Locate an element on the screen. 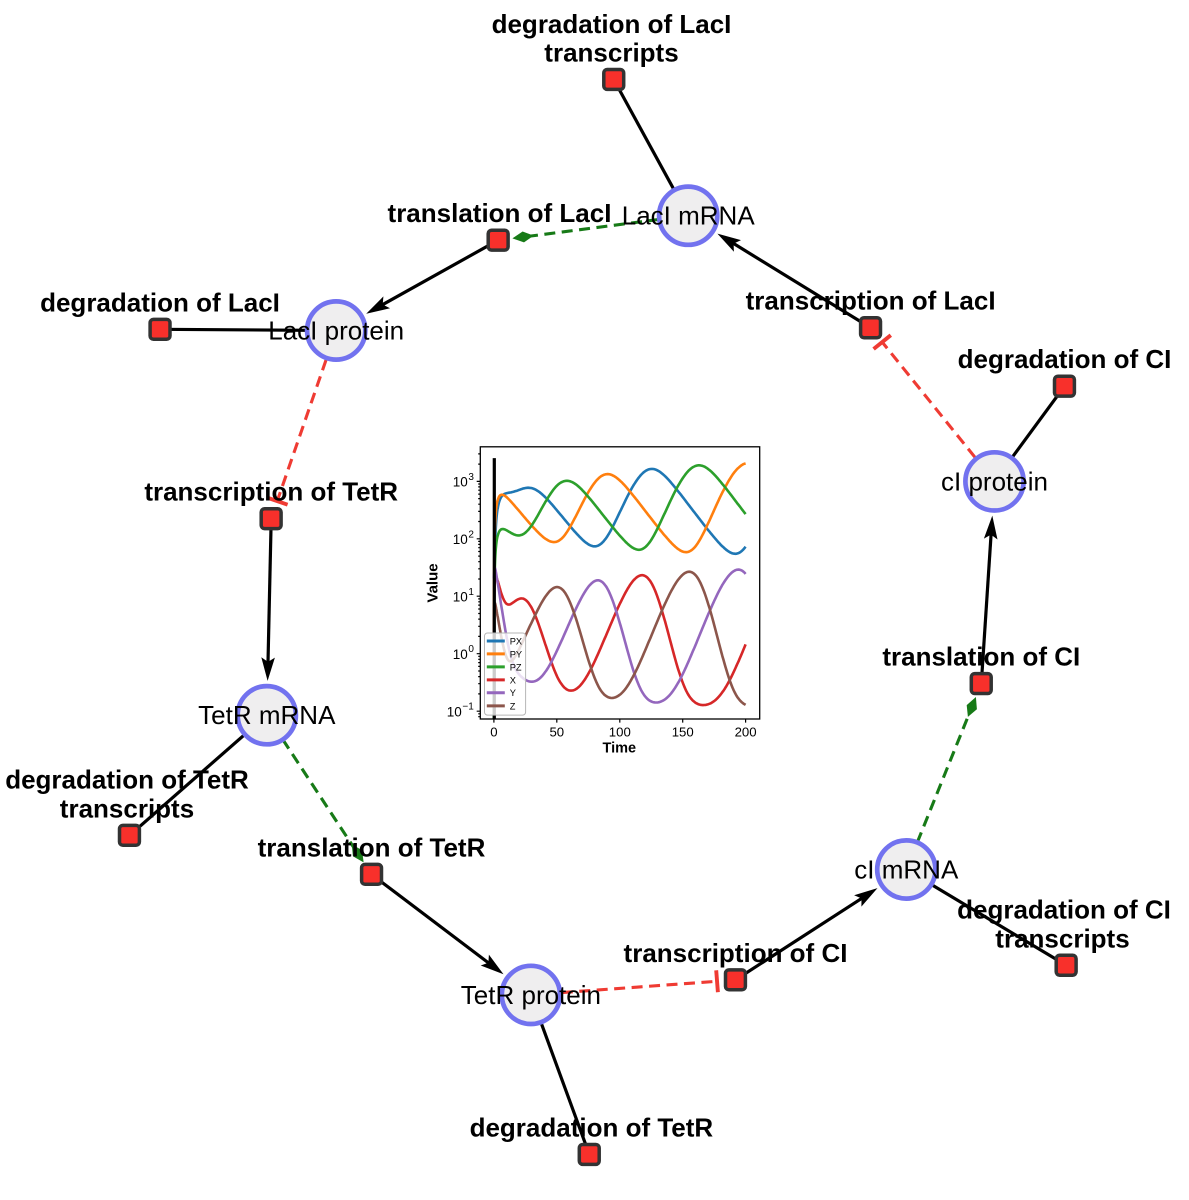 This screenshot has height=1200, width=1189. svg-text: translation of LacI is located at coordinates (500, 213).